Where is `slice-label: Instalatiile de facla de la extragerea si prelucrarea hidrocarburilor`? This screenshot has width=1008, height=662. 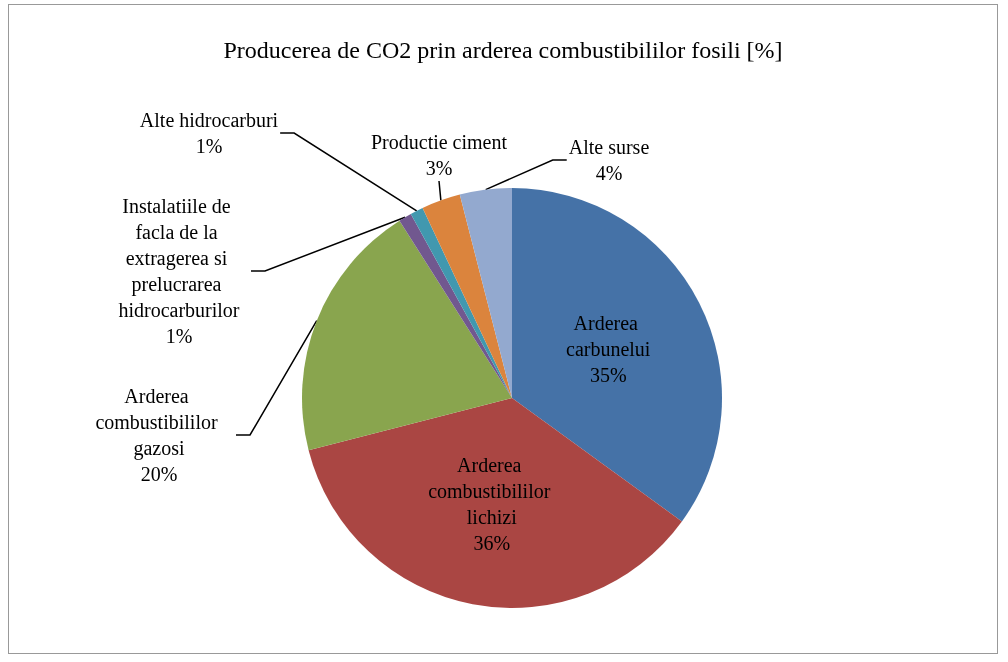 slice-label: Instalatiile de facla de la extragerea si prelucrarea hidrocarburilor is located at coordinates (179, 258).